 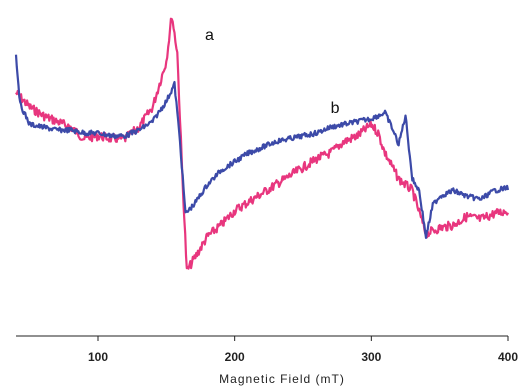 What do you see at coordinates (371, 357) in the screenshot?
I see `x-tick-label: 300` at bounding box center [371, 357].